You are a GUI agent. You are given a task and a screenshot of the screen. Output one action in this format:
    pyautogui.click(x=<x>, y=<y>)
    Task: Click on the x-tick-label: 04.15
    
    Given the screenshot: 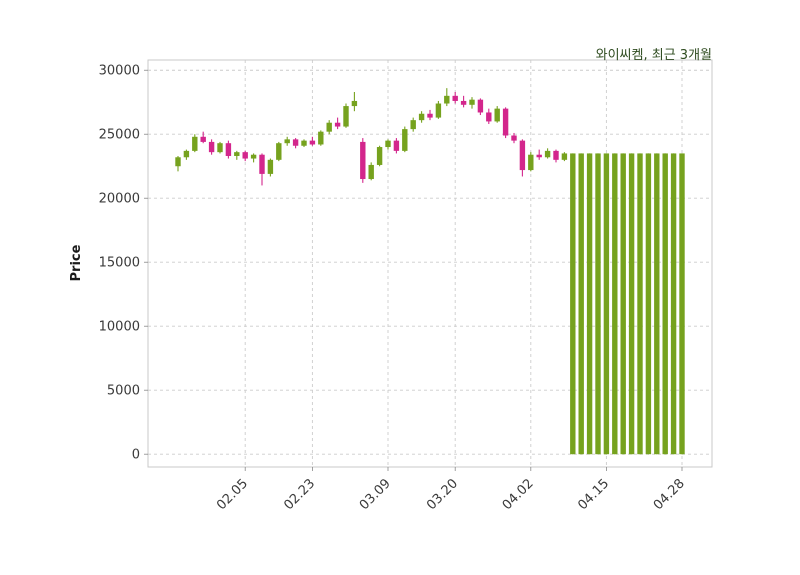 What is the action you would take?
    pyautogui.click(x=593, y=494)
    